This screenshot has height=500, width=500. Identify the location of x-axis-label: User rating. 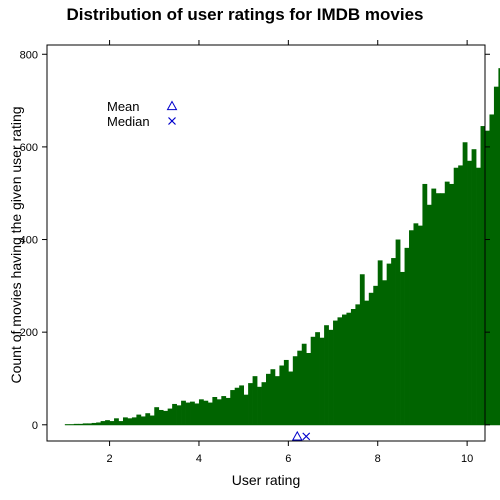
(266, 480).